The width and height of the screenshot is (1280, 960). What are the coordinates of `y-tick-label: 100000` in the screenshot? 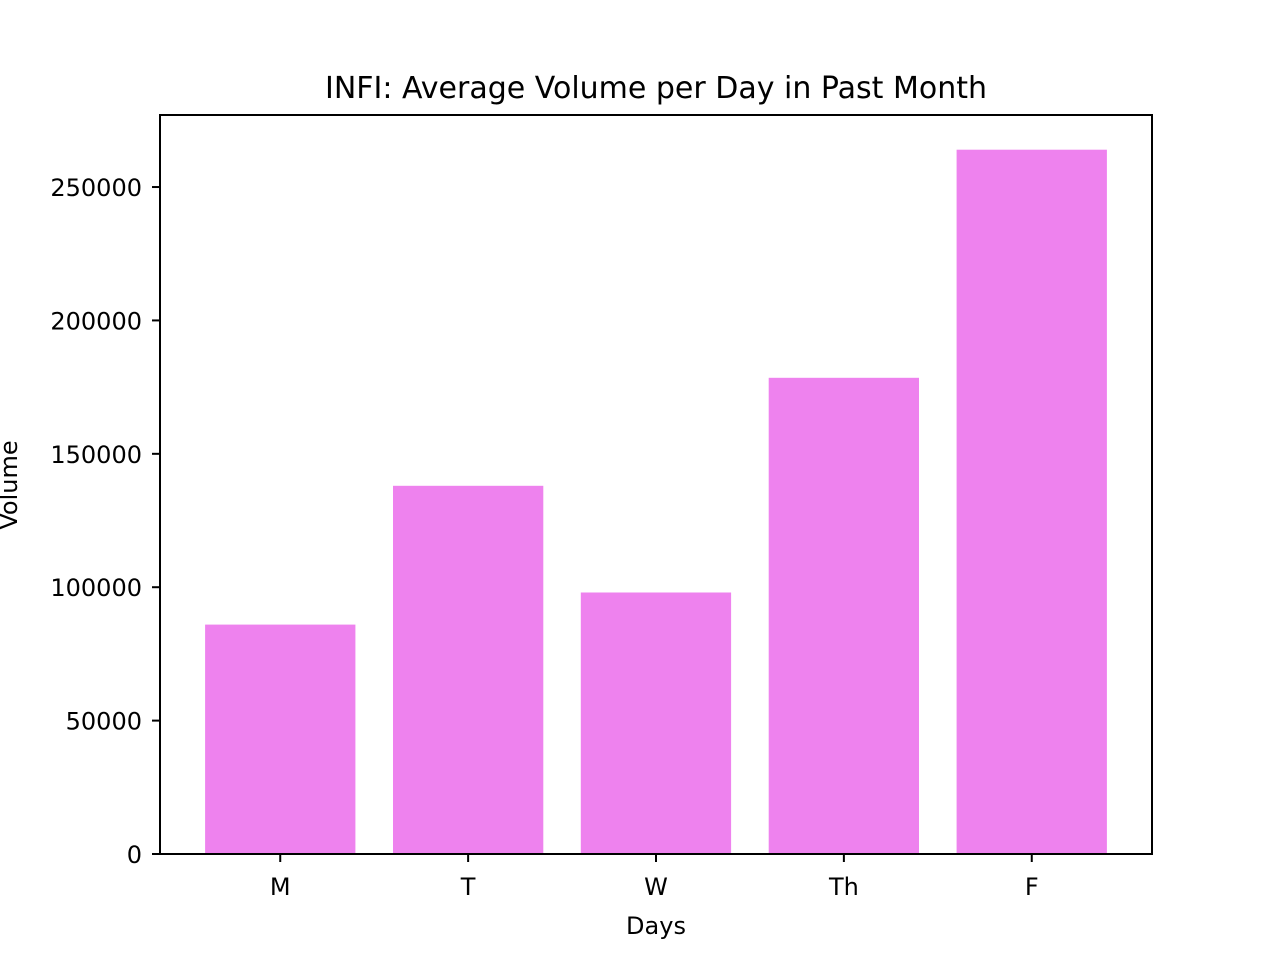 It's located at (96, 588).